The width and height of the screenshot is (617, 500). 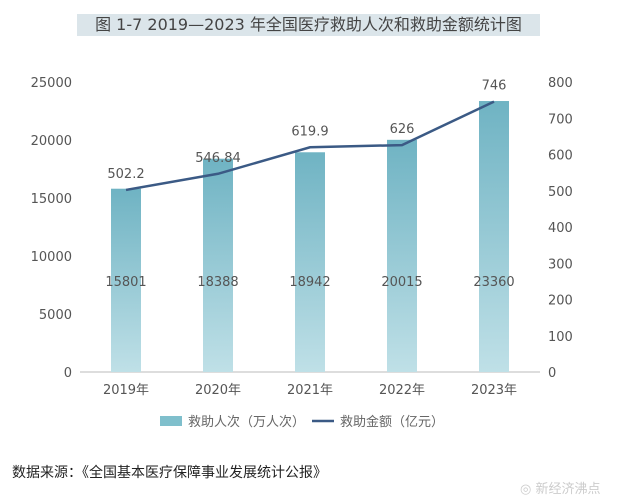 What do you see at coordinates (402, 390) in the screenshot?
I see `x-tick-label: 2022年` at bounding box center [402, 390].